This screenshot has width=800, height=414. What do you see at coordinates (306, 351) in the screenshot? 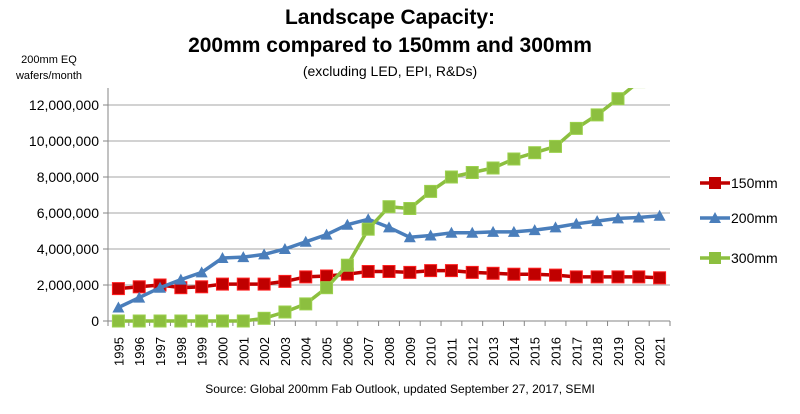
I see `x-tick-label: 2004` at bounding box center [306, 351].